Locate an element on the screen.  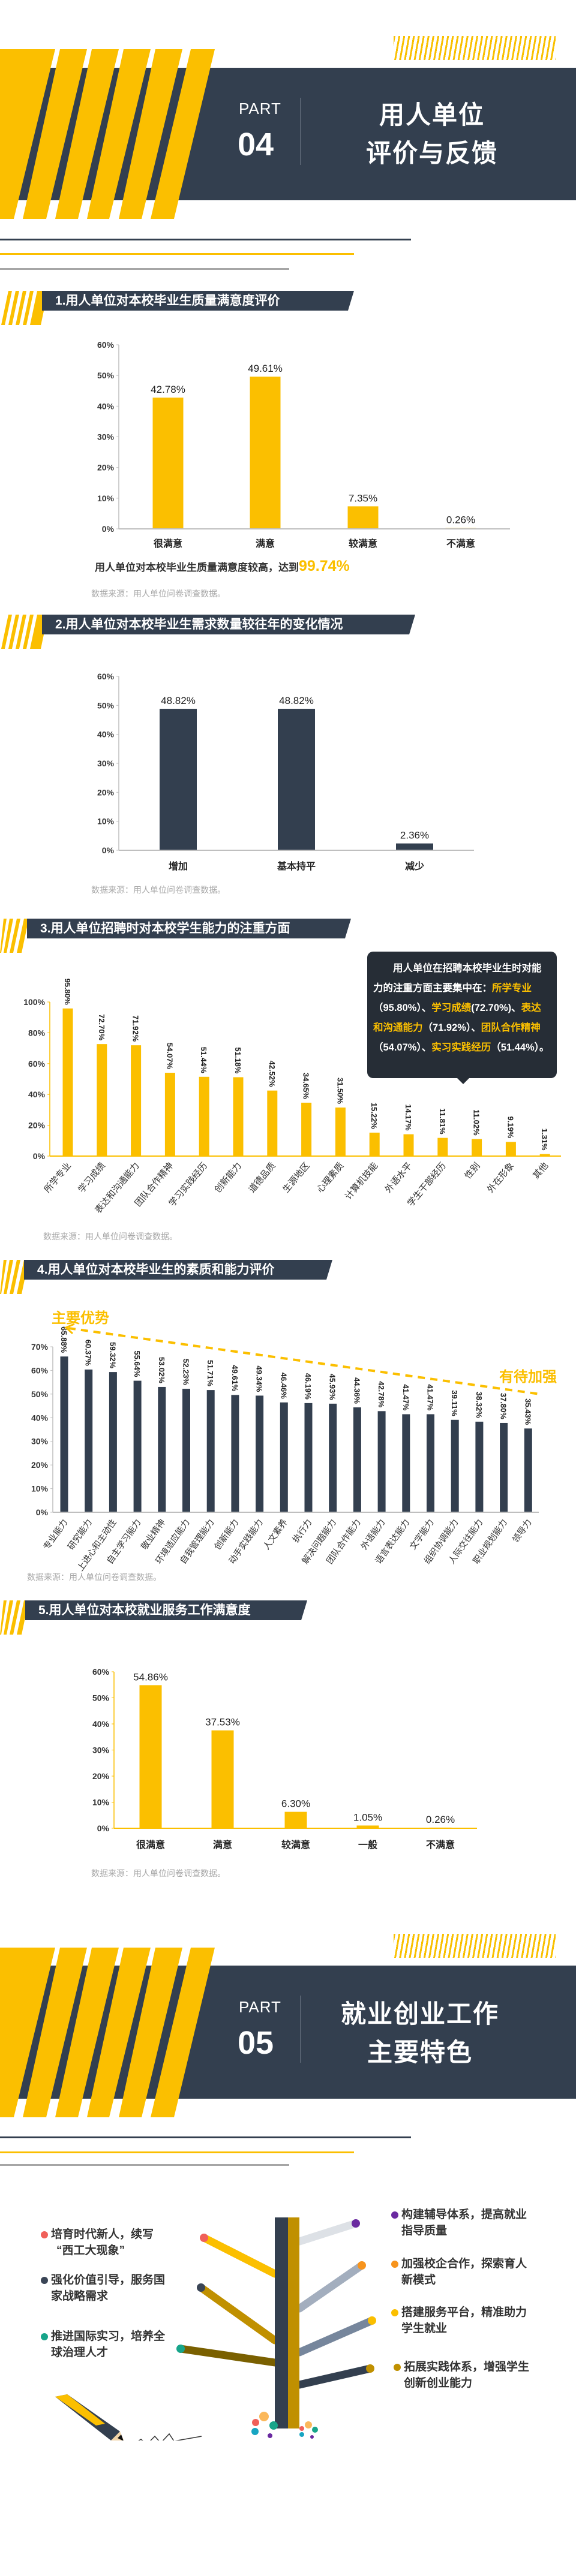
value-label: 11.81% is located at coordinates (442, 1121).